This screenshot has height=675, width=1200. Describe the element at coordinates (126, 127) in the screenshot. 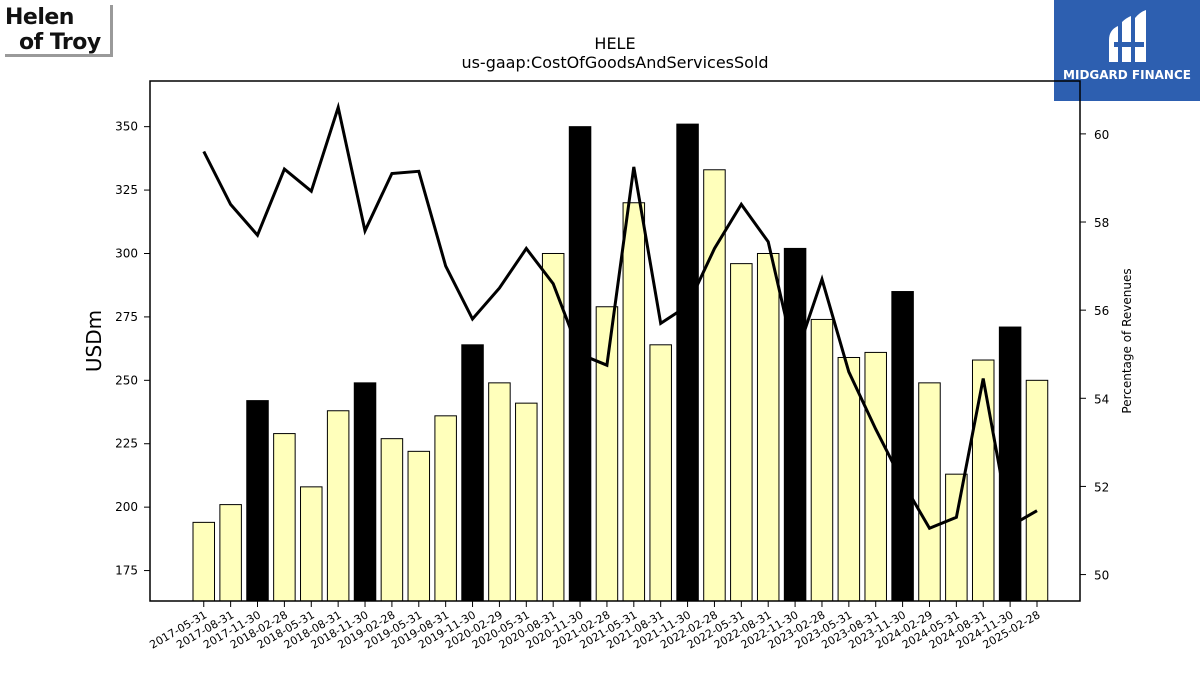

I see `y-tick-label: 350` at that location.